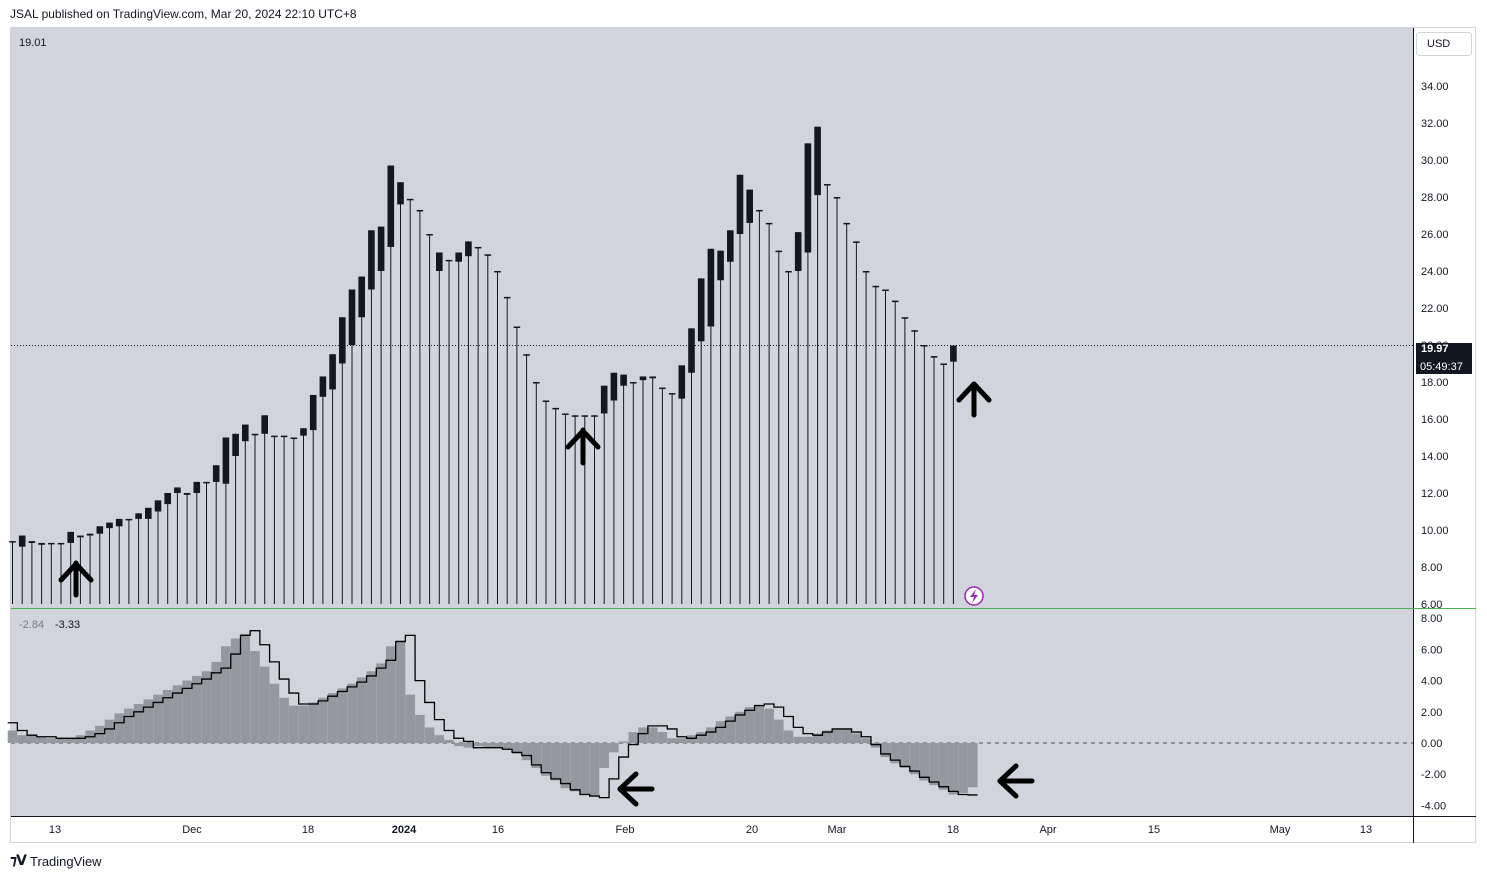 This screenshot has width=1487, height=879. I want to click on indicator-tick-label: 8.00, so click(1431, 619).